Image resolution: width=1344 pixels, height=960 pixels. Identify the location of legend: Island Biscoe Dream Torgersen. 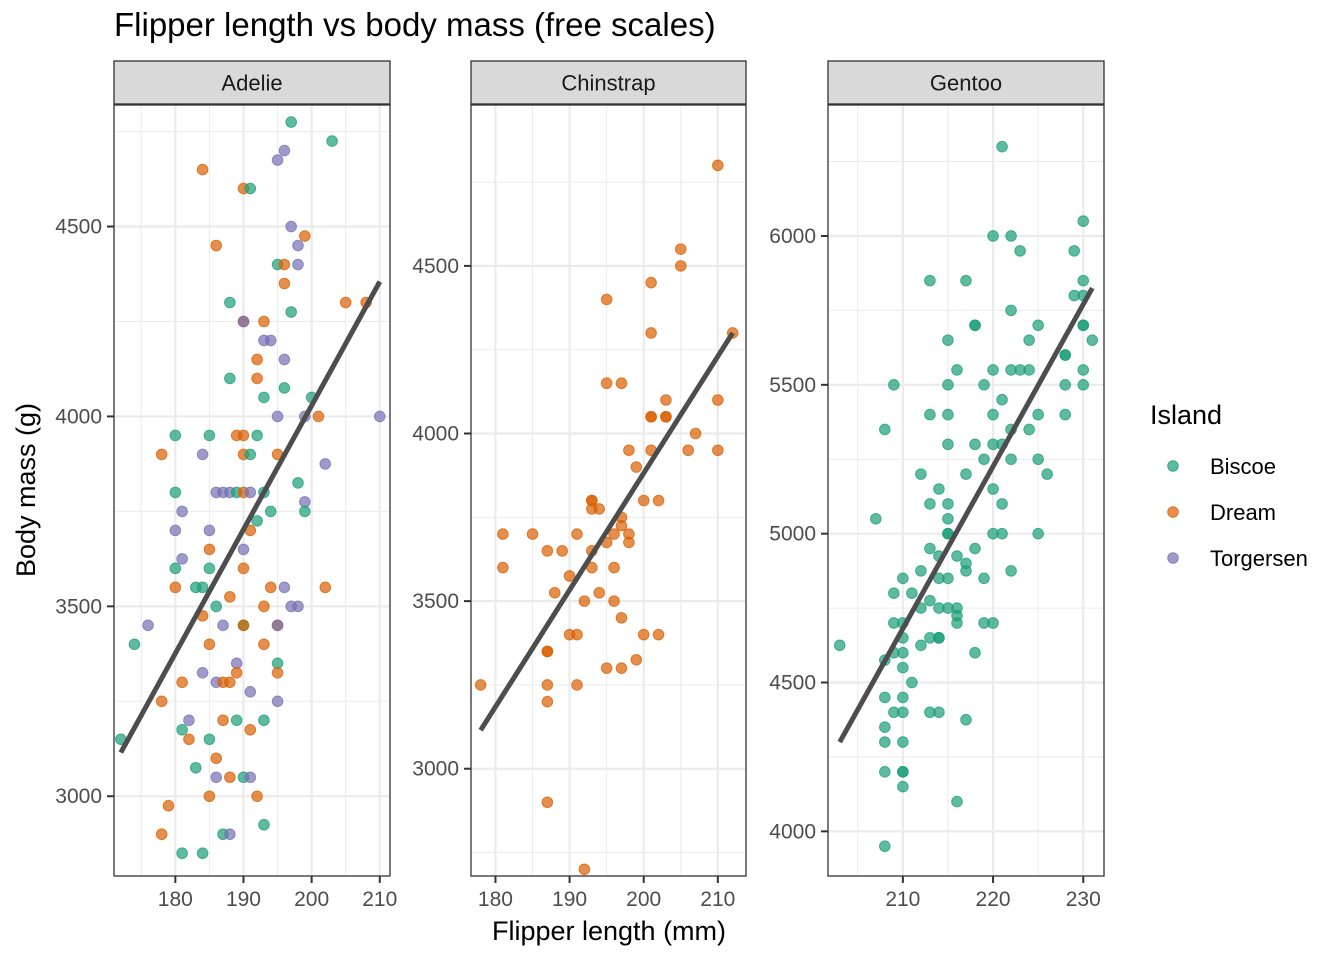
(1229, 485).